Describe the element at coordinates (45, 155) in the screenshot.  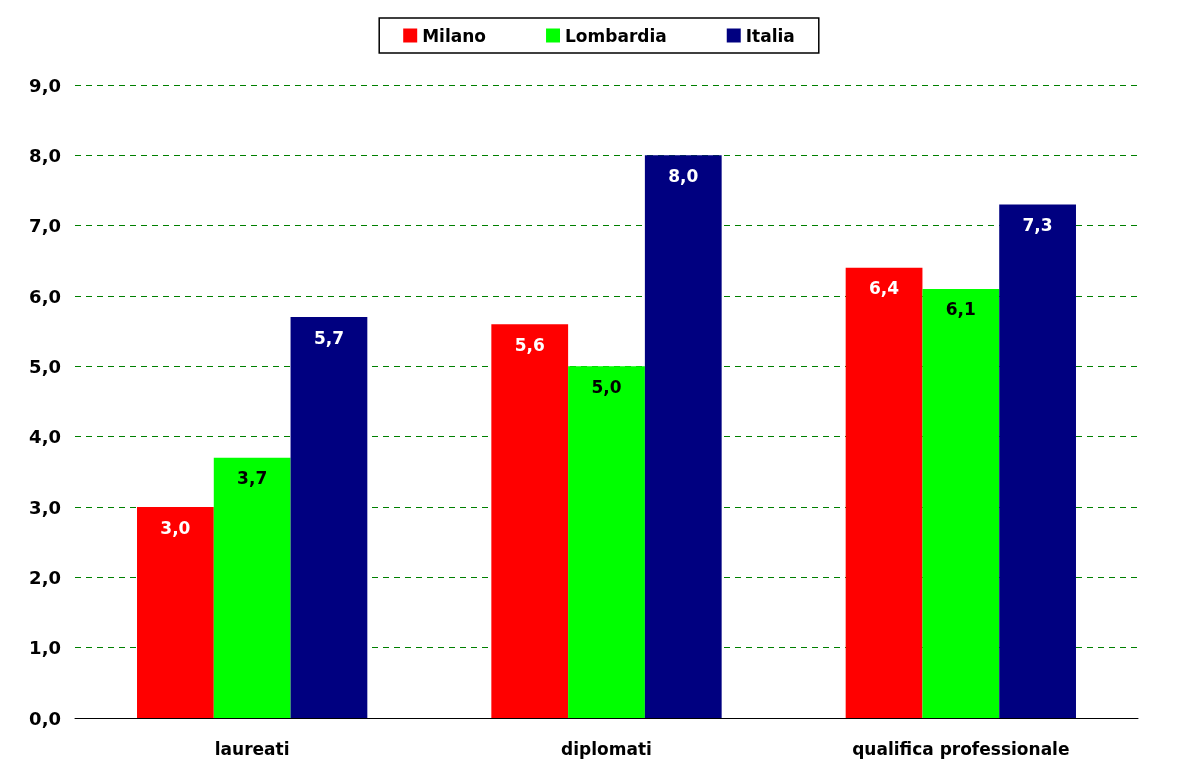
I see `y-tick-label: 8,0` at that location.